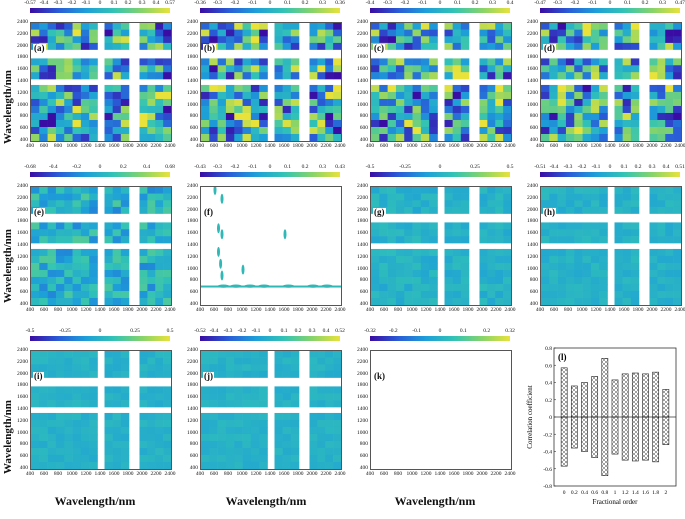 This screenshot has height=519, width=685. Describe the element at coordinates (362, 22) in the screenshot. I see `y-tick-label: 2400` at that location.